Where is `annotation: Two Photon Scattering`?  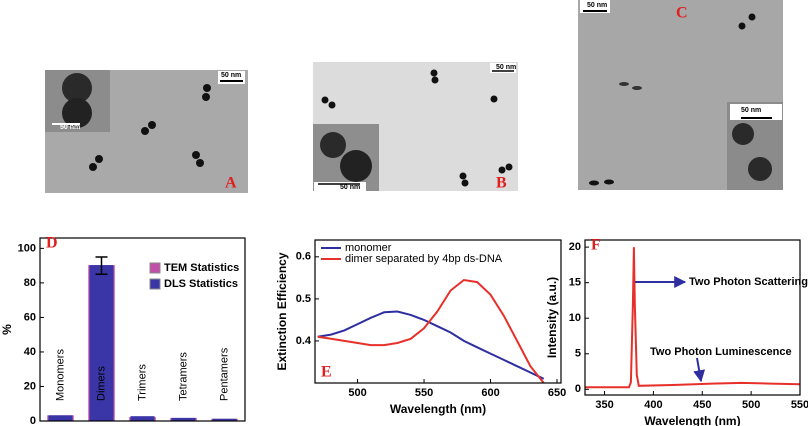
annotation: Two Photon Scattering is located at coordinates (748, 282).